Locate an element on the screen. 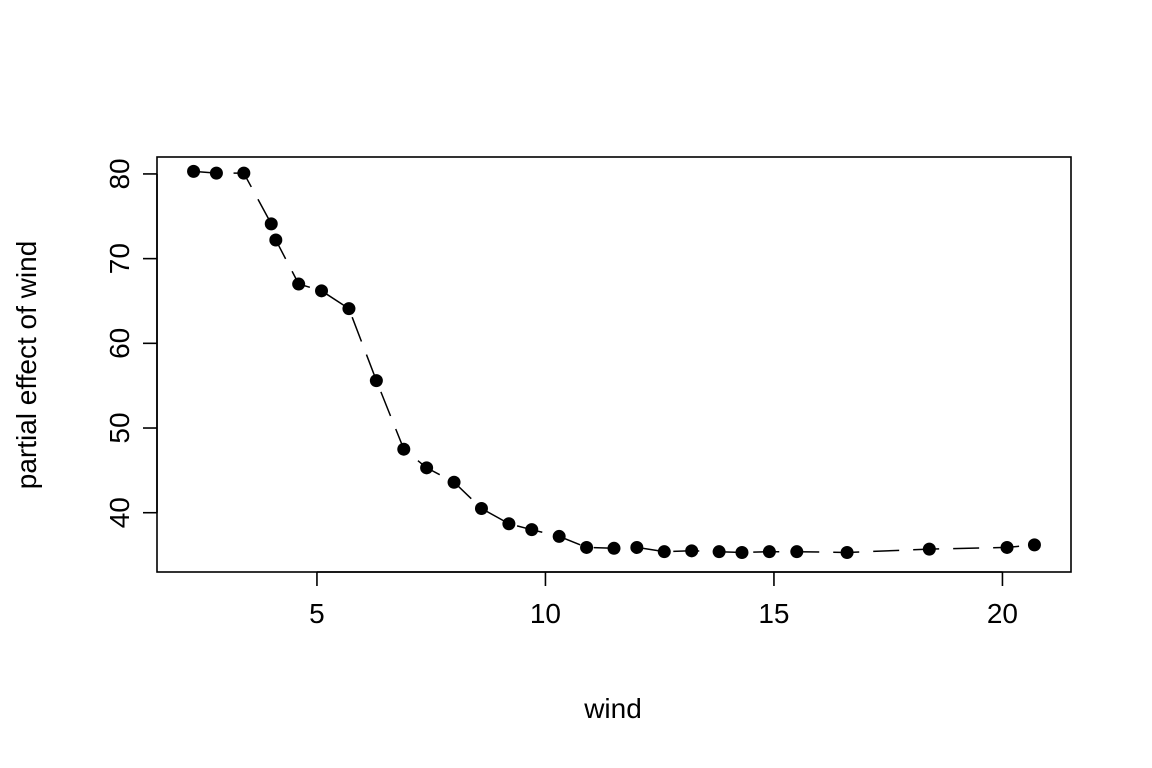 This screenshot has width=1152, height=768. y-tick-label: 40 is located at coordinates (119, 512).